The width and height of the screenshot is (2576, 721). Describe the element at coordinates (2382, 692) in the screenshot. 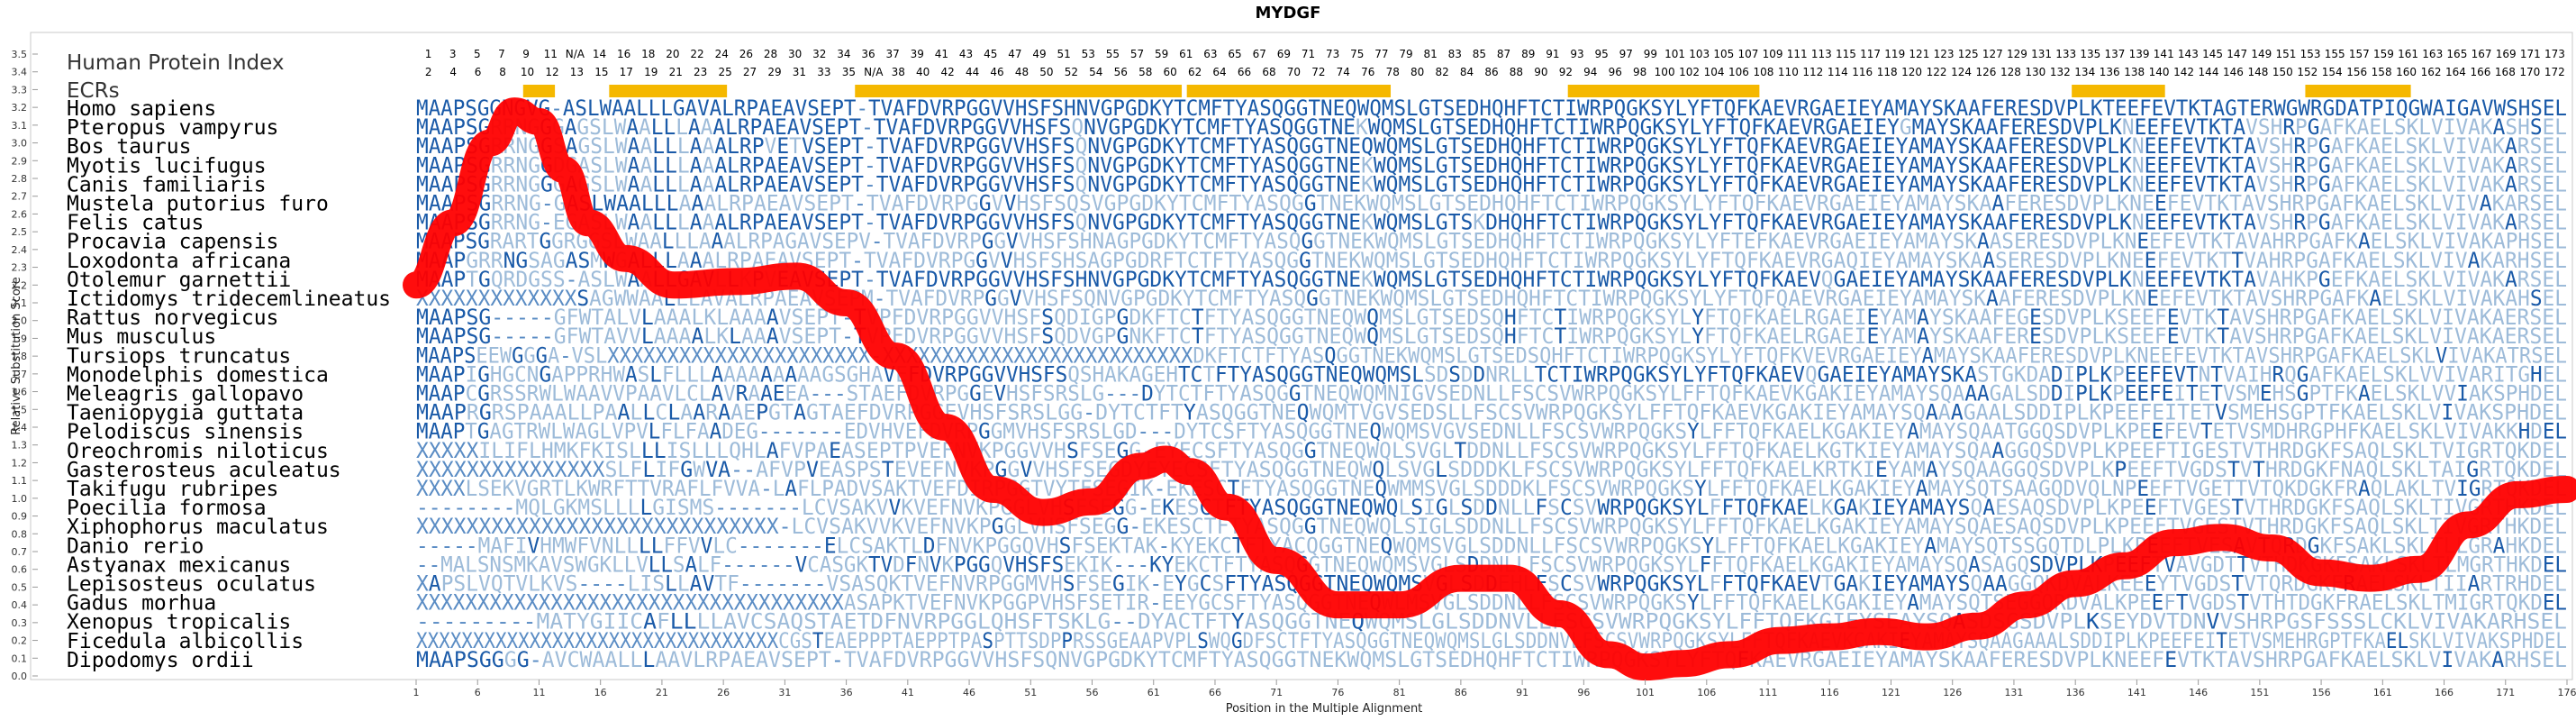

I see `x-tick-label: 161` at that location.